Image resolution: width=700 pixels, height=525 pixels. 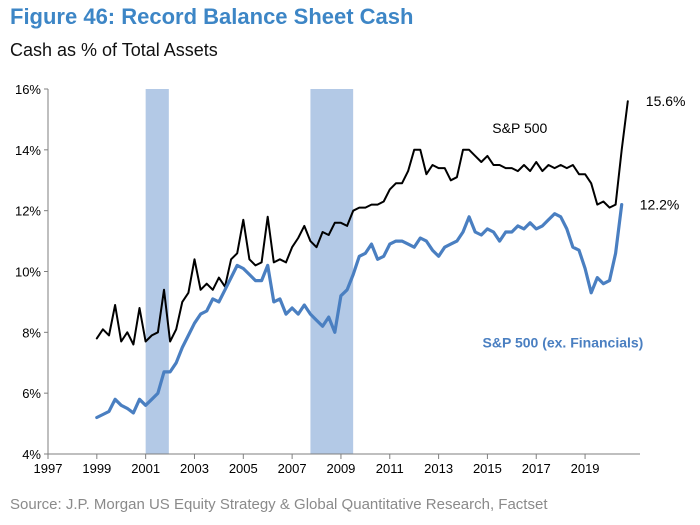 I want to click on x-tick-label: 2009, so click(x=340, y=468).